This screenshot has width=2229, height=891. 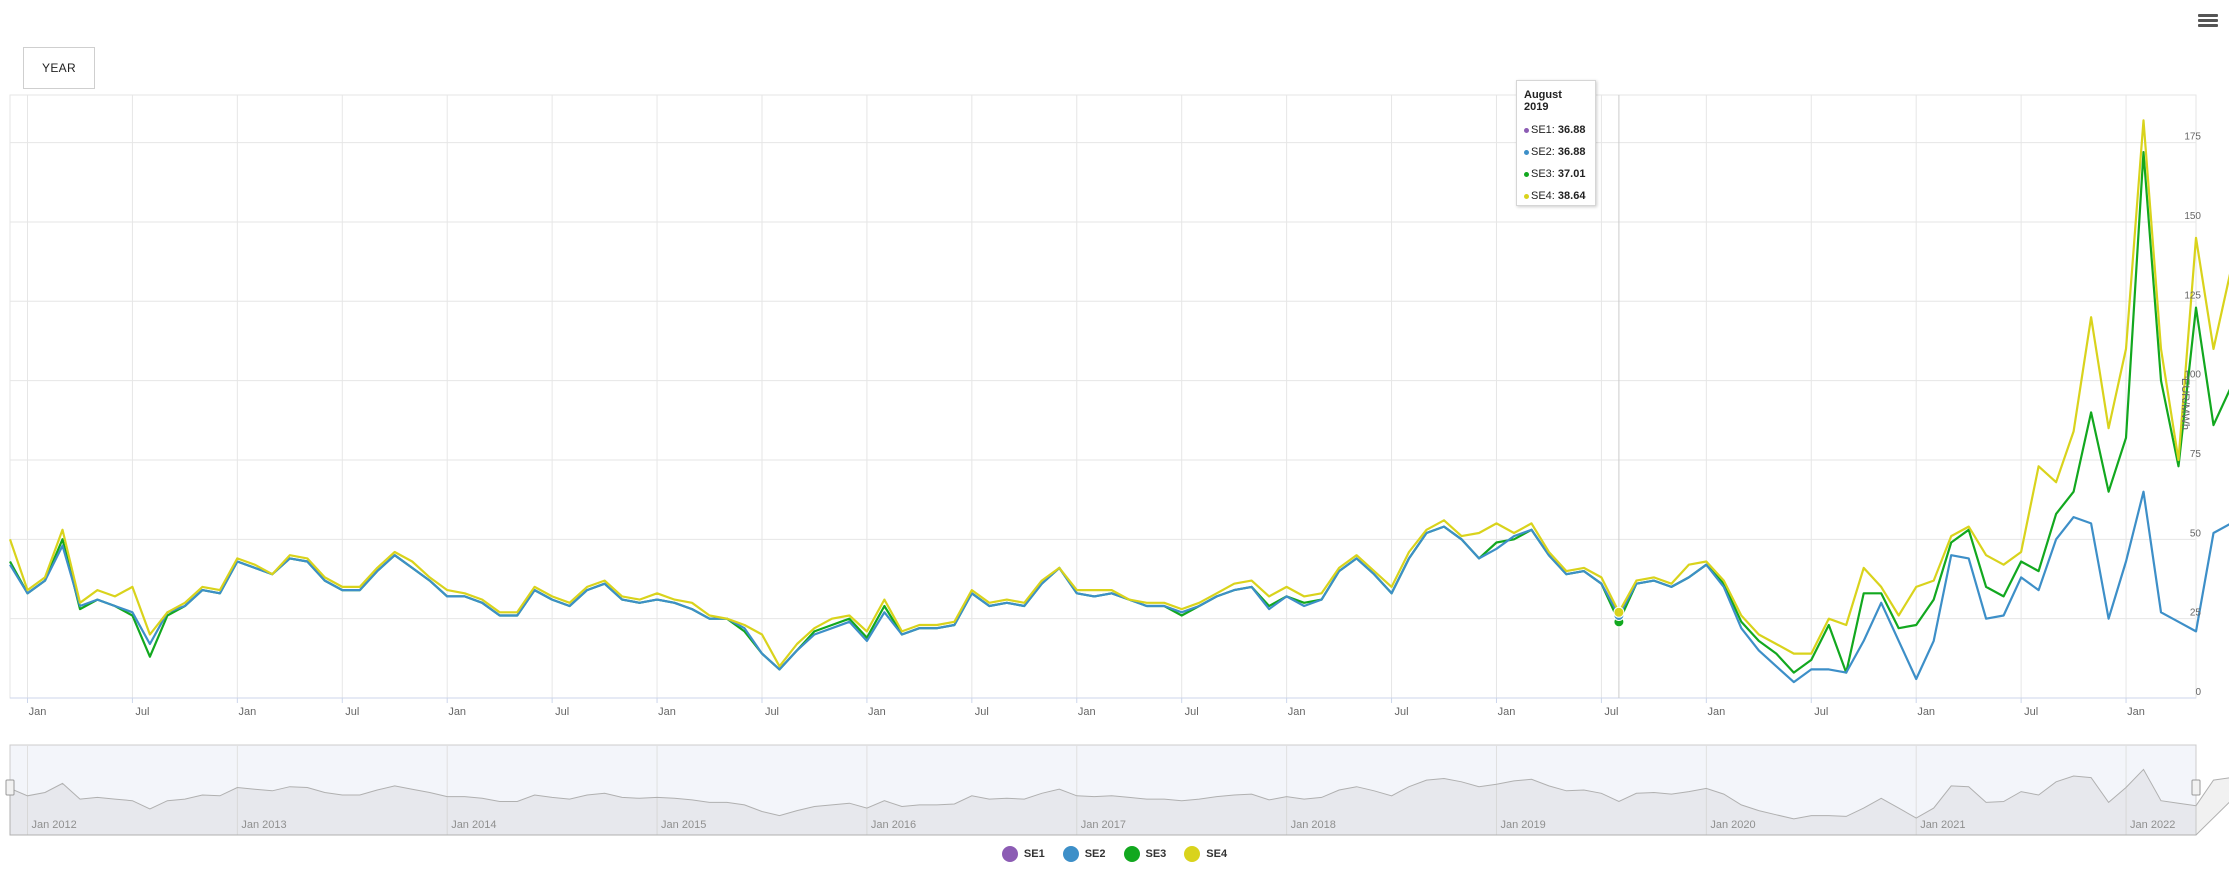 What do you see at coordinates (2185, 404) in the screenshot?
I see `y-axis-label: EUR/MWh` at bounding box center [2185, 404].